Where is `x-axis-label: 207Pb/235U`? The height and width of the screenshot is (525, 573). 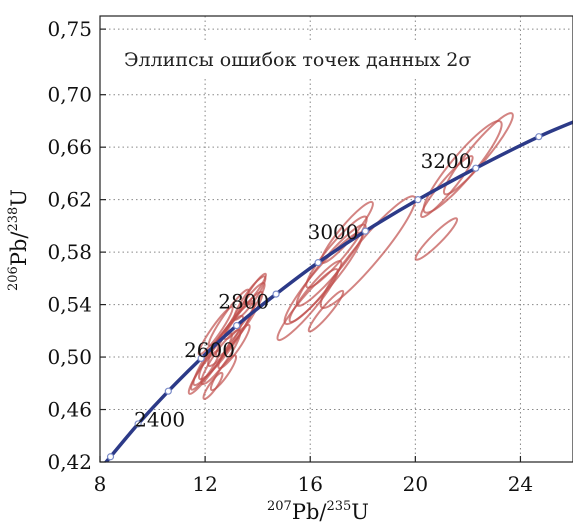
x-axis-label: 207Pb/235U is located at coordinates (318, 511).